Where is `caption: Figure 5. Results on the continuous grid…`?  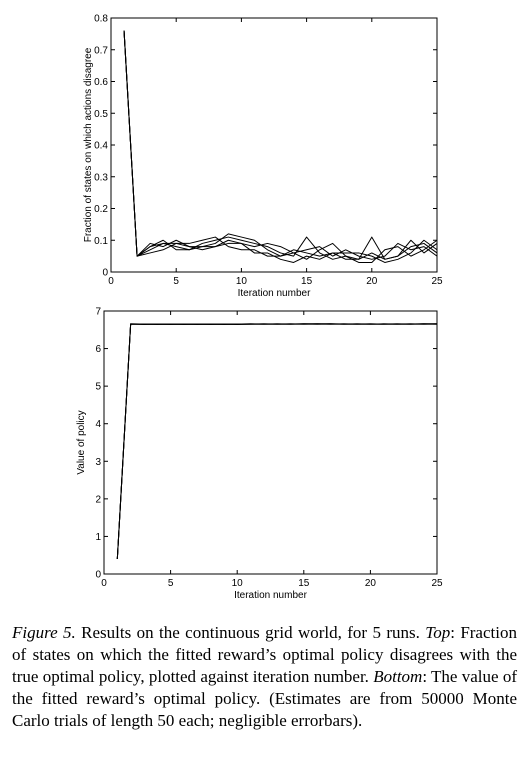
caption: Figure 5. Results on the continuous grid… is located at coordinates (264, 677).